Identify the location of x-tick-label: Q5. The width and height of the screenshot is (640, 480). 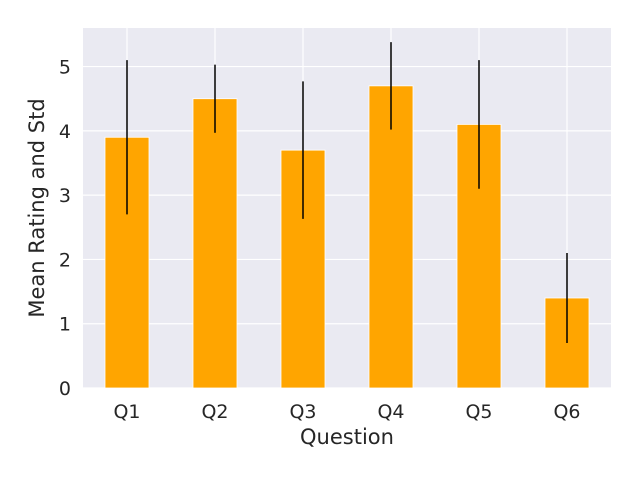
(478, 412).